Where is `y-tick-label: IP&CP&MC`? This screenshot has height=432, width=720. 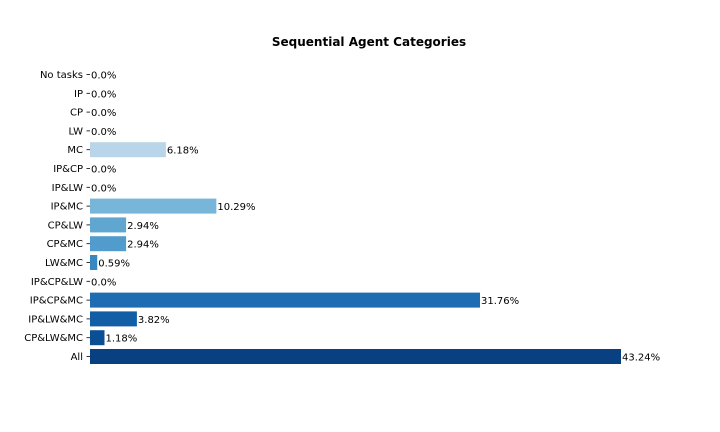
y-tick-label: IP&CP&MC is located at coordinates (56, 301).